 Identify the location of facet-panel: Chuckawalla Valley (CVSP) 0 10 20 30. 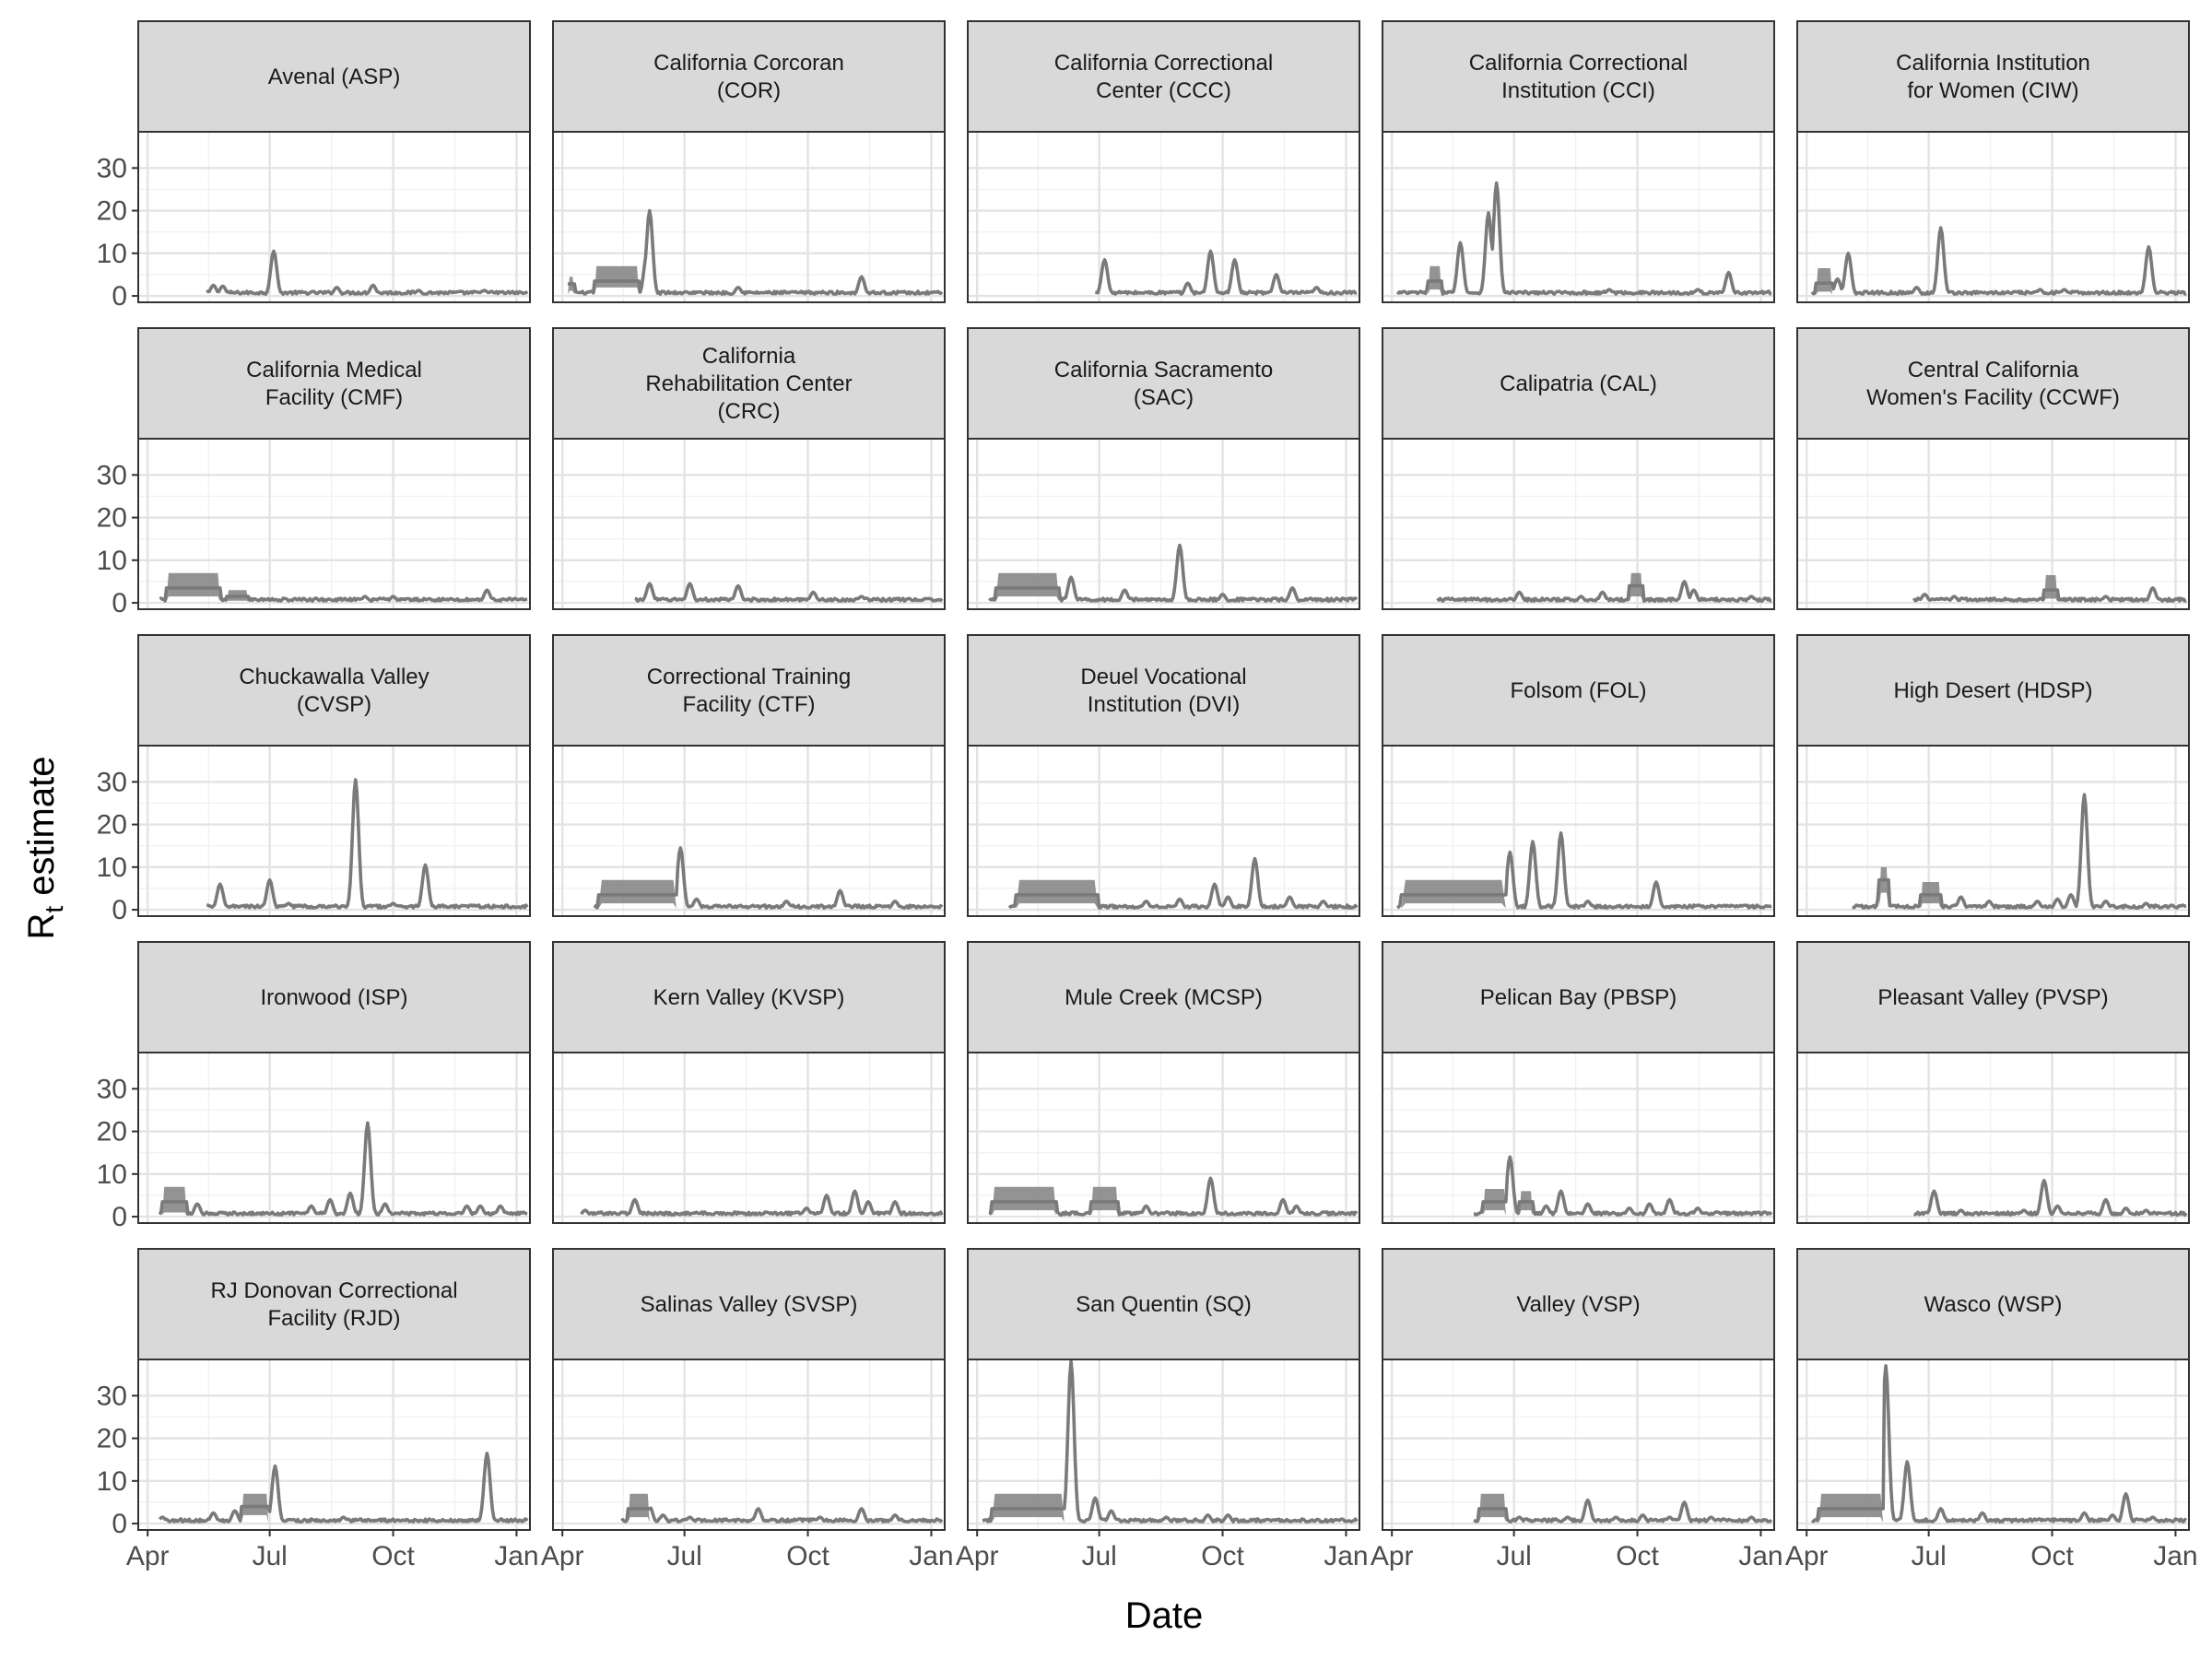
(314, 779).